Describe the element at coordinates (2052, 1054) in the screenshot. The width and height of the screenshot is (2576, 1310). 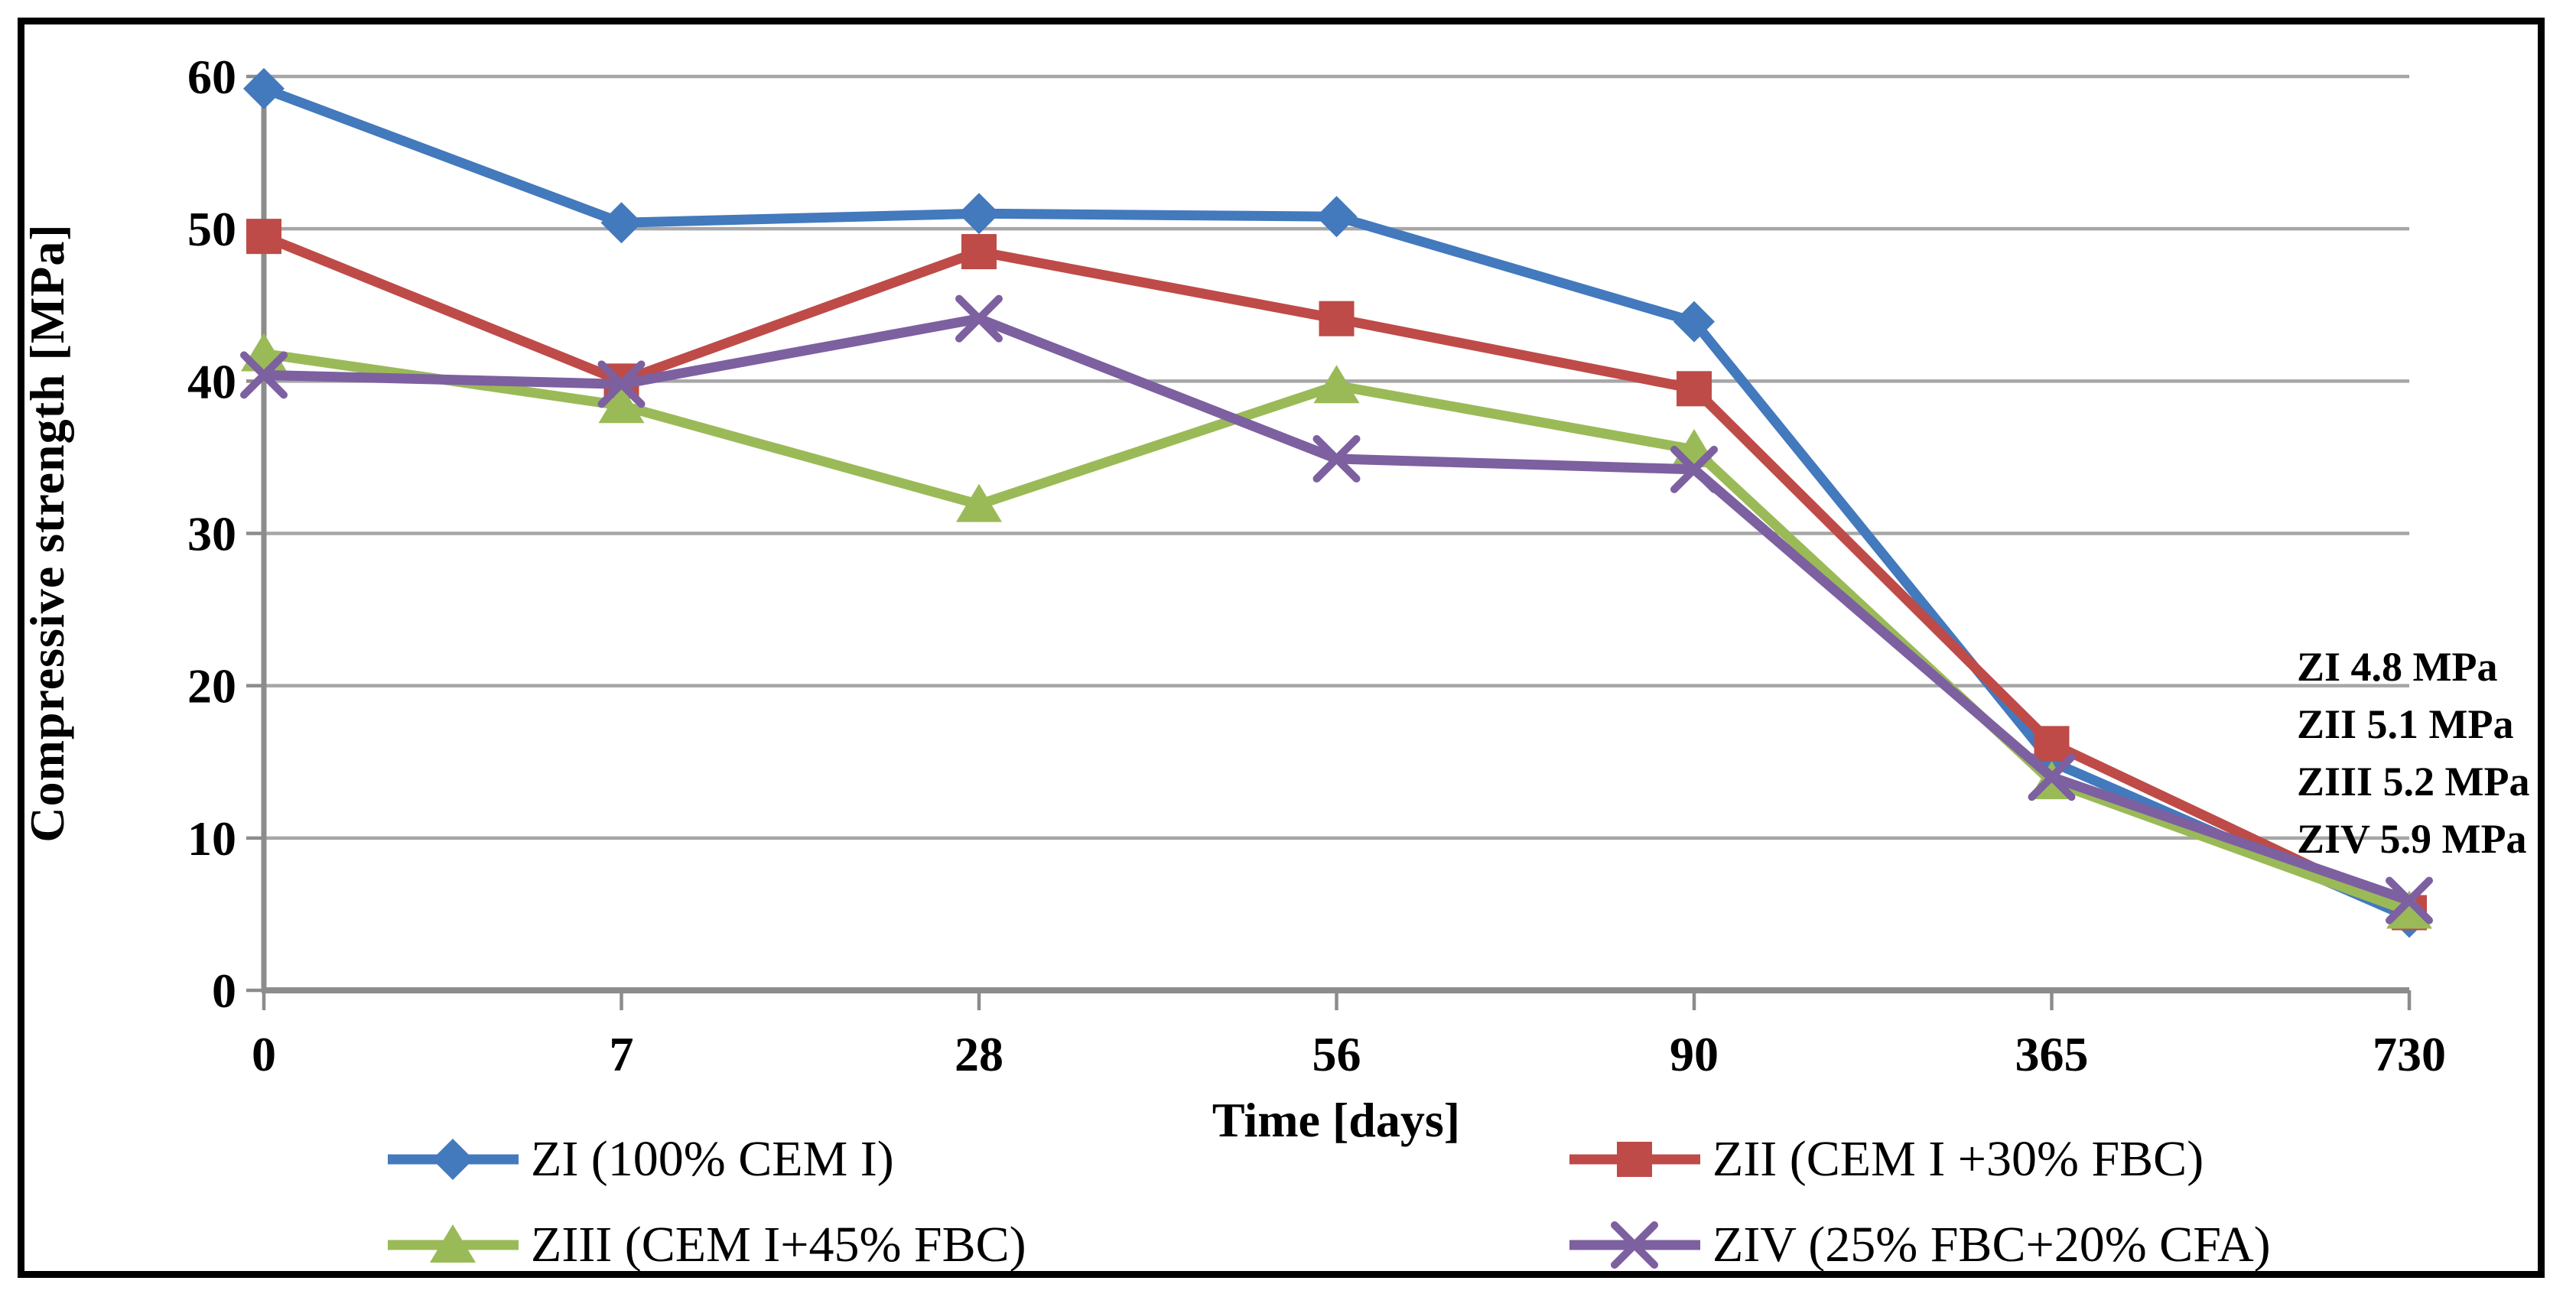
I see `svg-text: 365` at that location.